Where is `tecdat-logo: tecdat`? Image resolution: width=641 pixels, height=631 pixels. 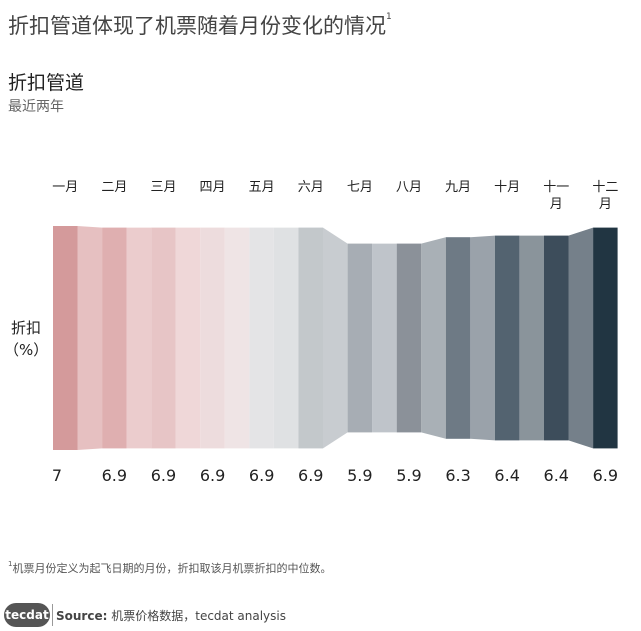 tecdat-logo: tecdat is located at coordinates (27, 615).